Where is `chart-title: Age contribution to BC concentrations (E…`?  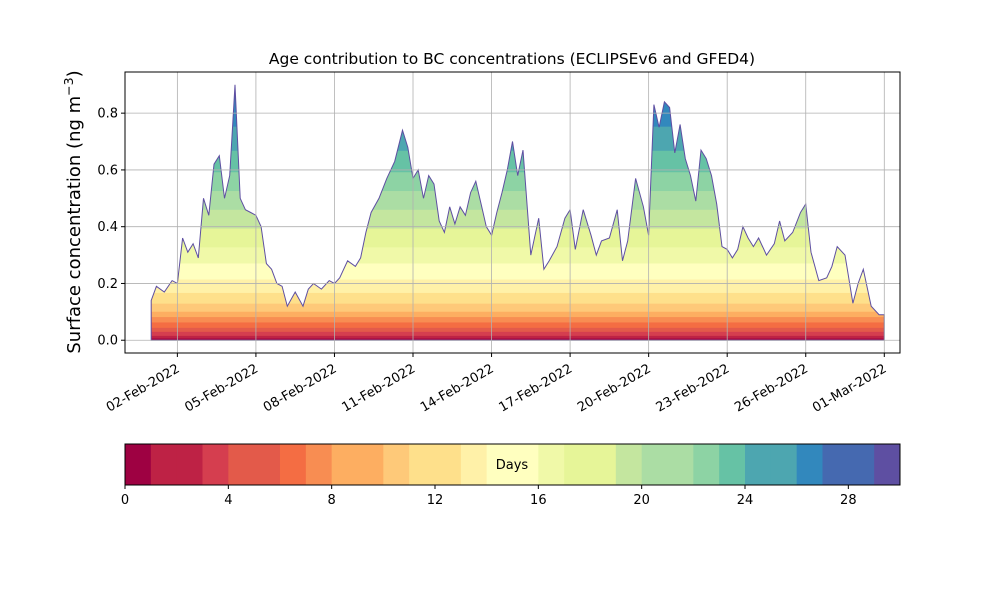
chart-title: Age contribution to BC concentrations (E… is located at coordinates (512, 59).